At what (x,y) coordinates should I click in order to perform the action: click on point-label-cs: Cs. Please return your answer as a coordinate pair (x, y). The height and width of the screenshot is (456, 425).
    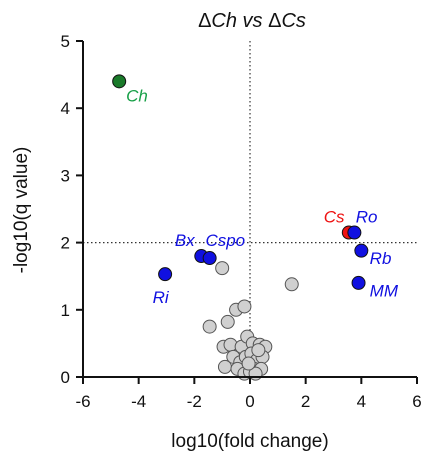
    Looking at the image, I should click on (334, 216).